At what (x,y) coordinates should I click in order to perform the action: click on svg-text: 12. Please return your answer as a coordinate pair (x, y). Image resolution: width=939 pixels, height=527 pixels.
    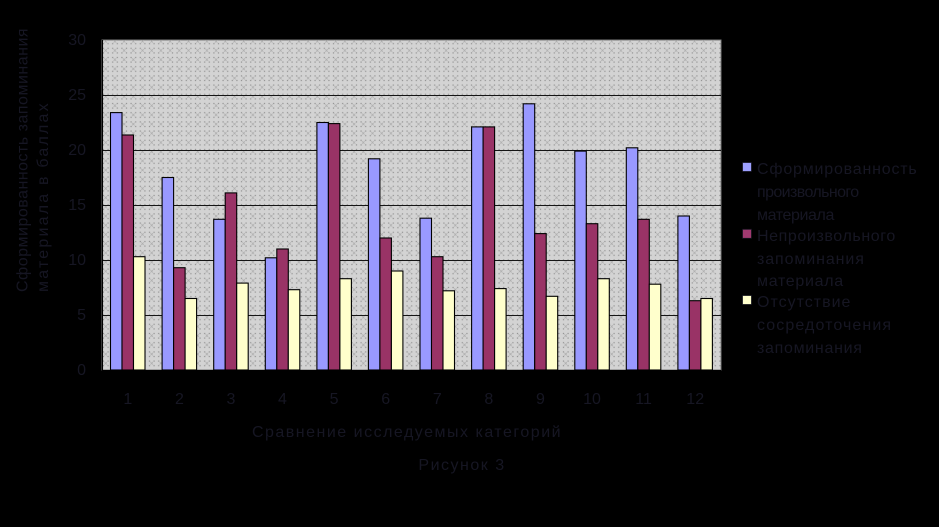
    Looking at the image, I should click on (695, 399).